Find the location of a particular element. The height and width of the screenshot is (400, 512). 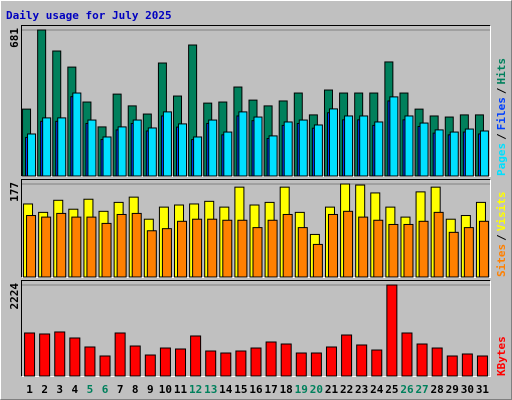

y-tick-label: 681 is located at coordinates (14, 38).